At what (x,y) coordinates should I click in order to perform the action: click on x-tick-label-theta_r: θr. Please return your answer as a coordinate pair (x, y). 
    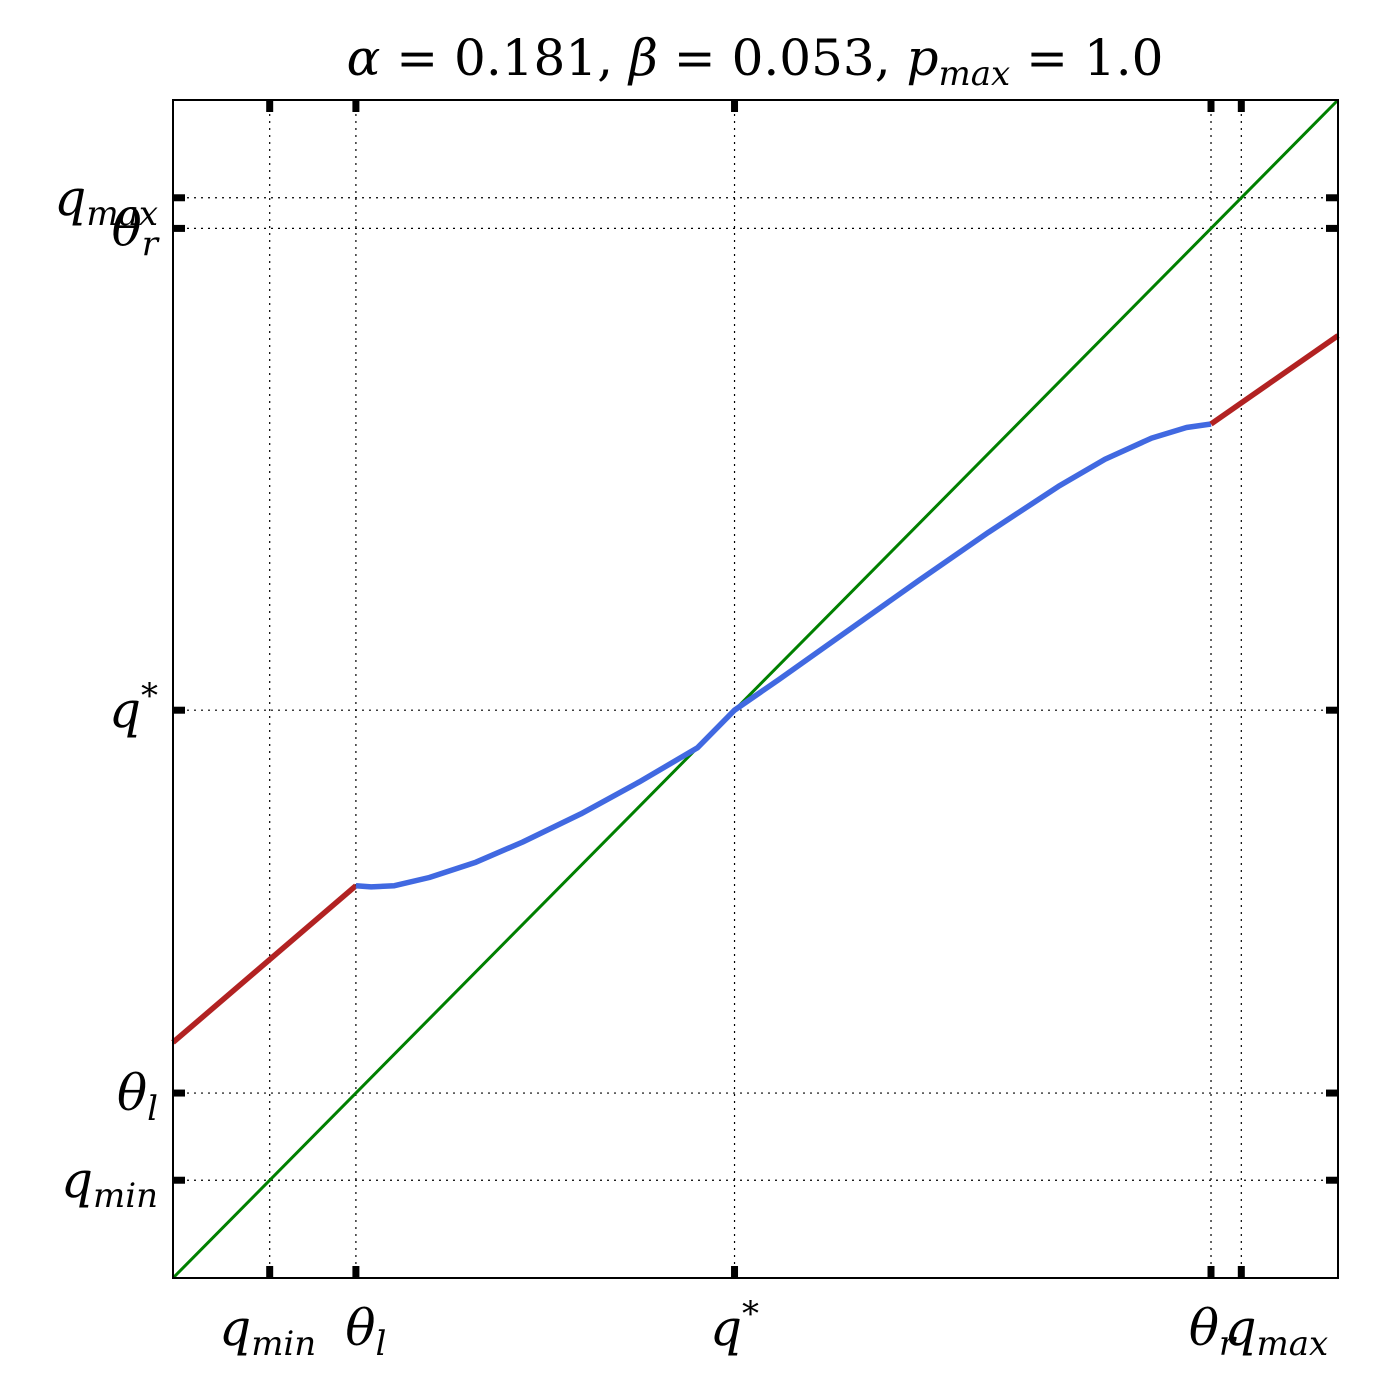
    Looking at the image, I should click on (1213, 1331).